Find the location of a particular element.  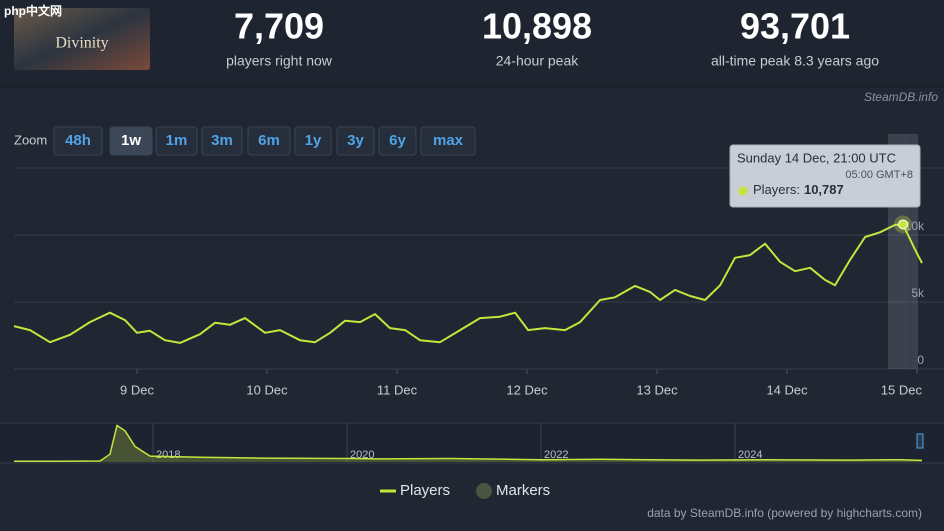

x-tick-label: 10 Dec is located at coordinates (267, 389).